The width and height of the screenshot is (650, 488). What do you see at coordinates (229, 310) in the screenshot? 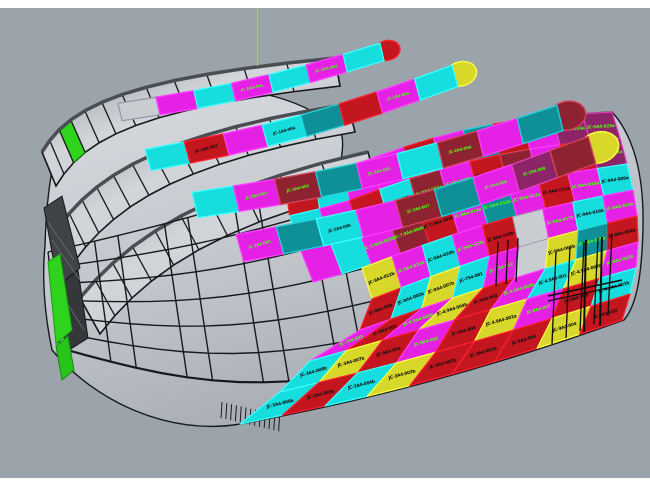
I see `mesh-row-line` at bounding box center [229, 310].